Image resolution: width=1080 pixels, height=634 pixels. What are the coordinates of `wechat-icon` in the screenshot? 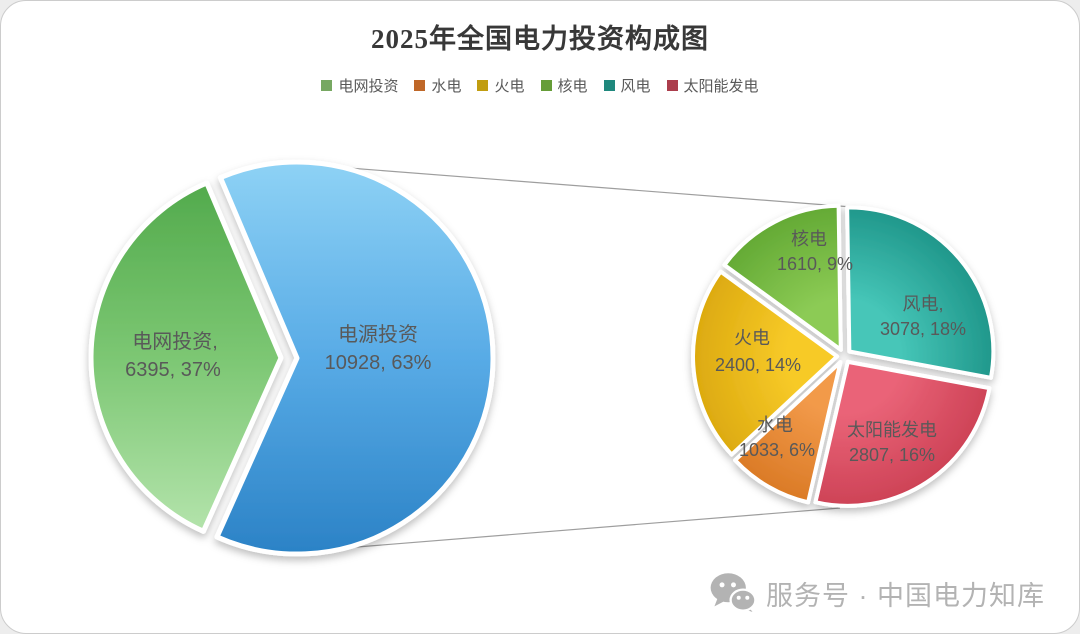 It's located at (733, 593).